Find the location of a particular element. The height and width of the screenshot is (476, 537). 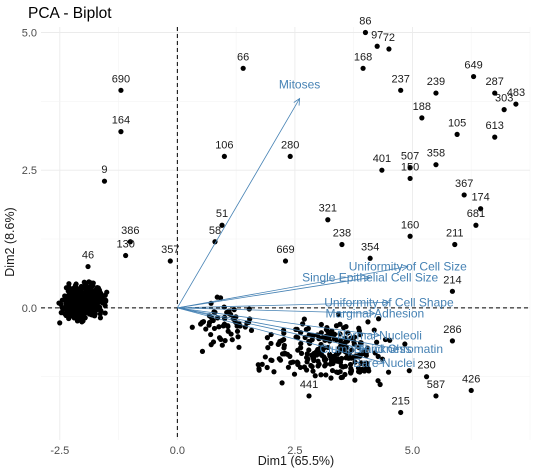

variable-label: Clump Thickness is located at coordinates (366, 349).